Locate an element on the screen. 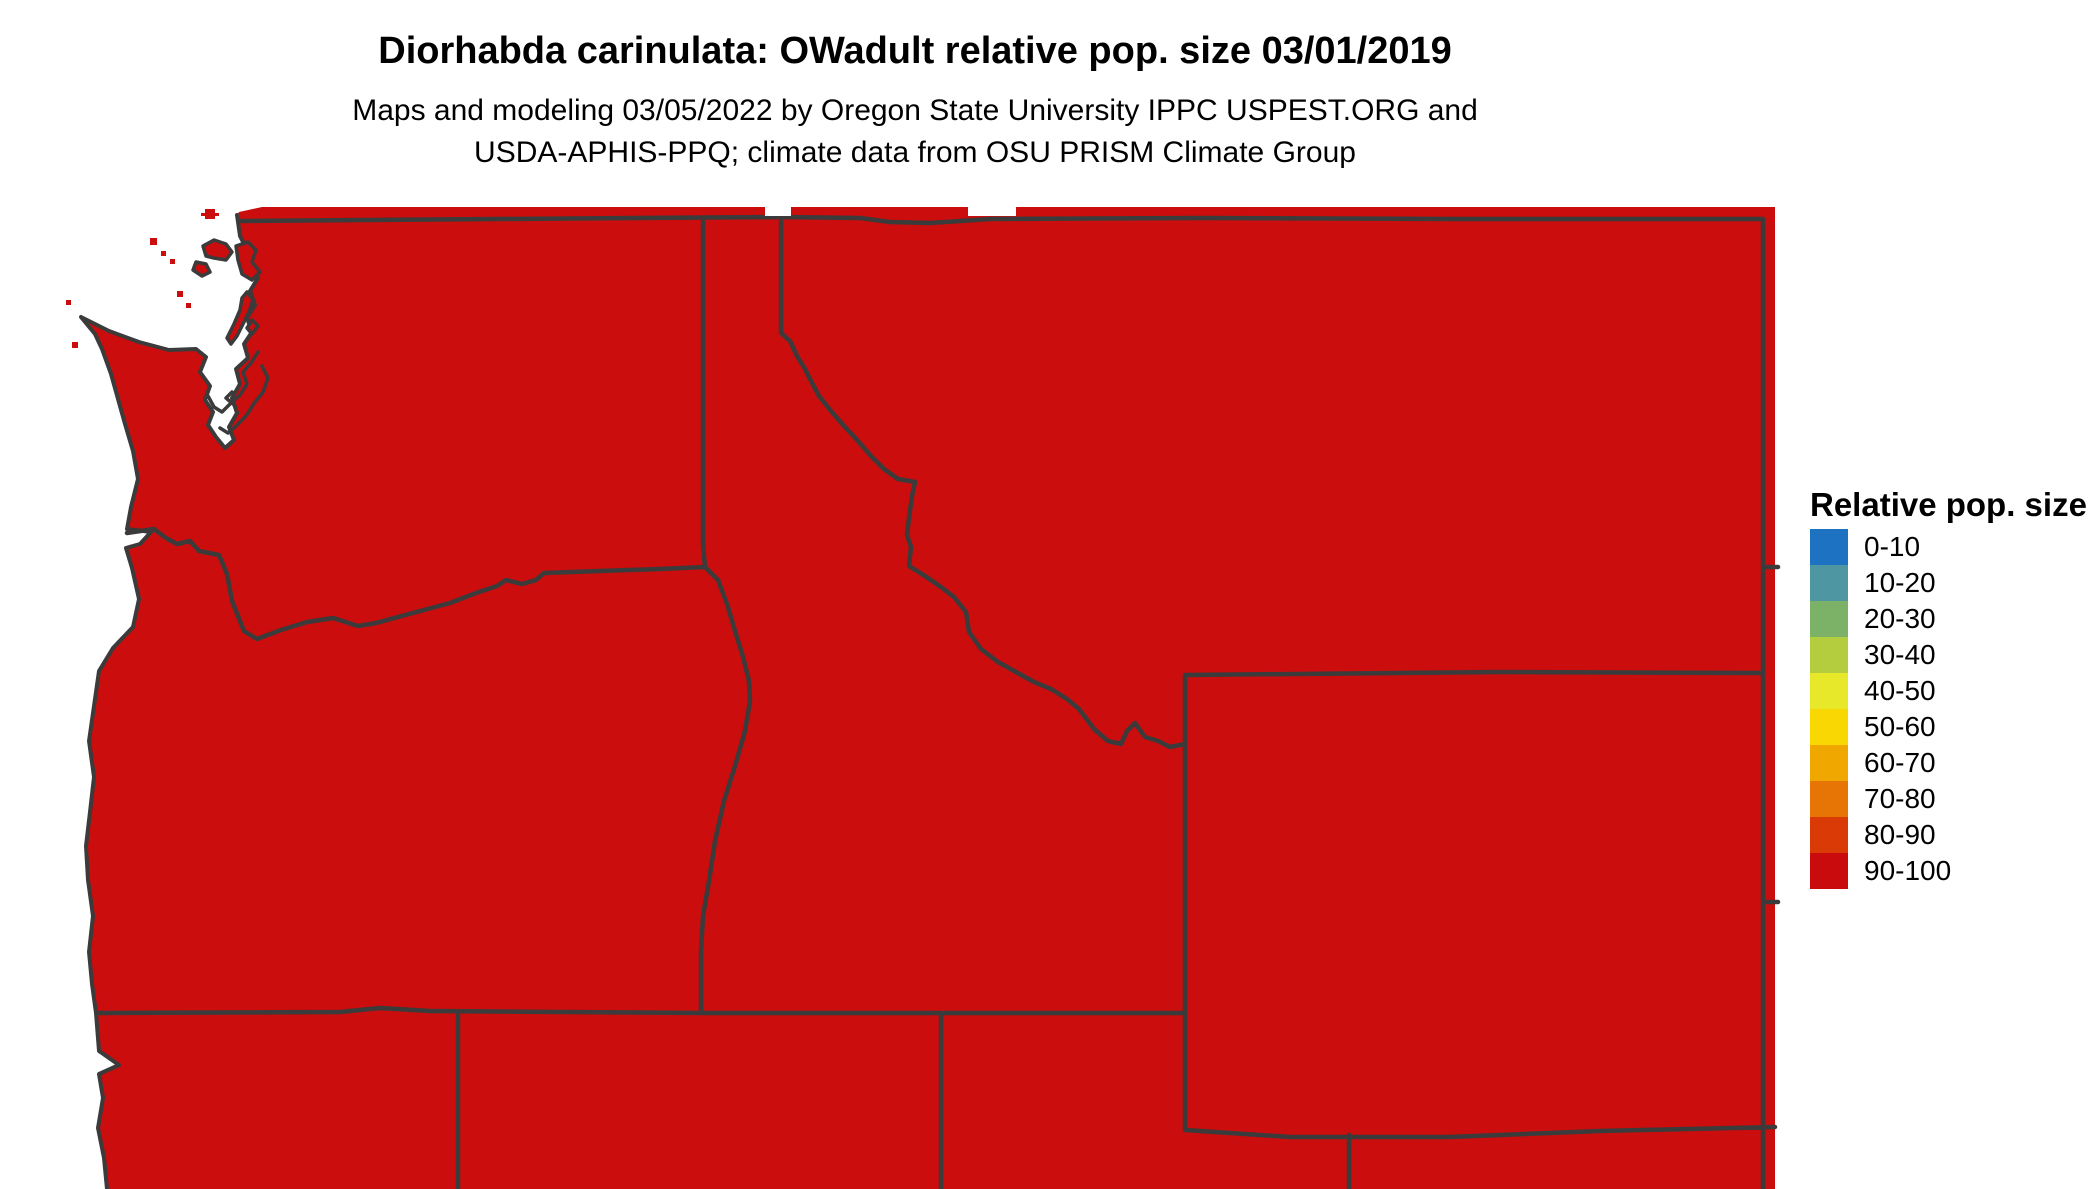  raster-specks is located at coordinates (142, 278).